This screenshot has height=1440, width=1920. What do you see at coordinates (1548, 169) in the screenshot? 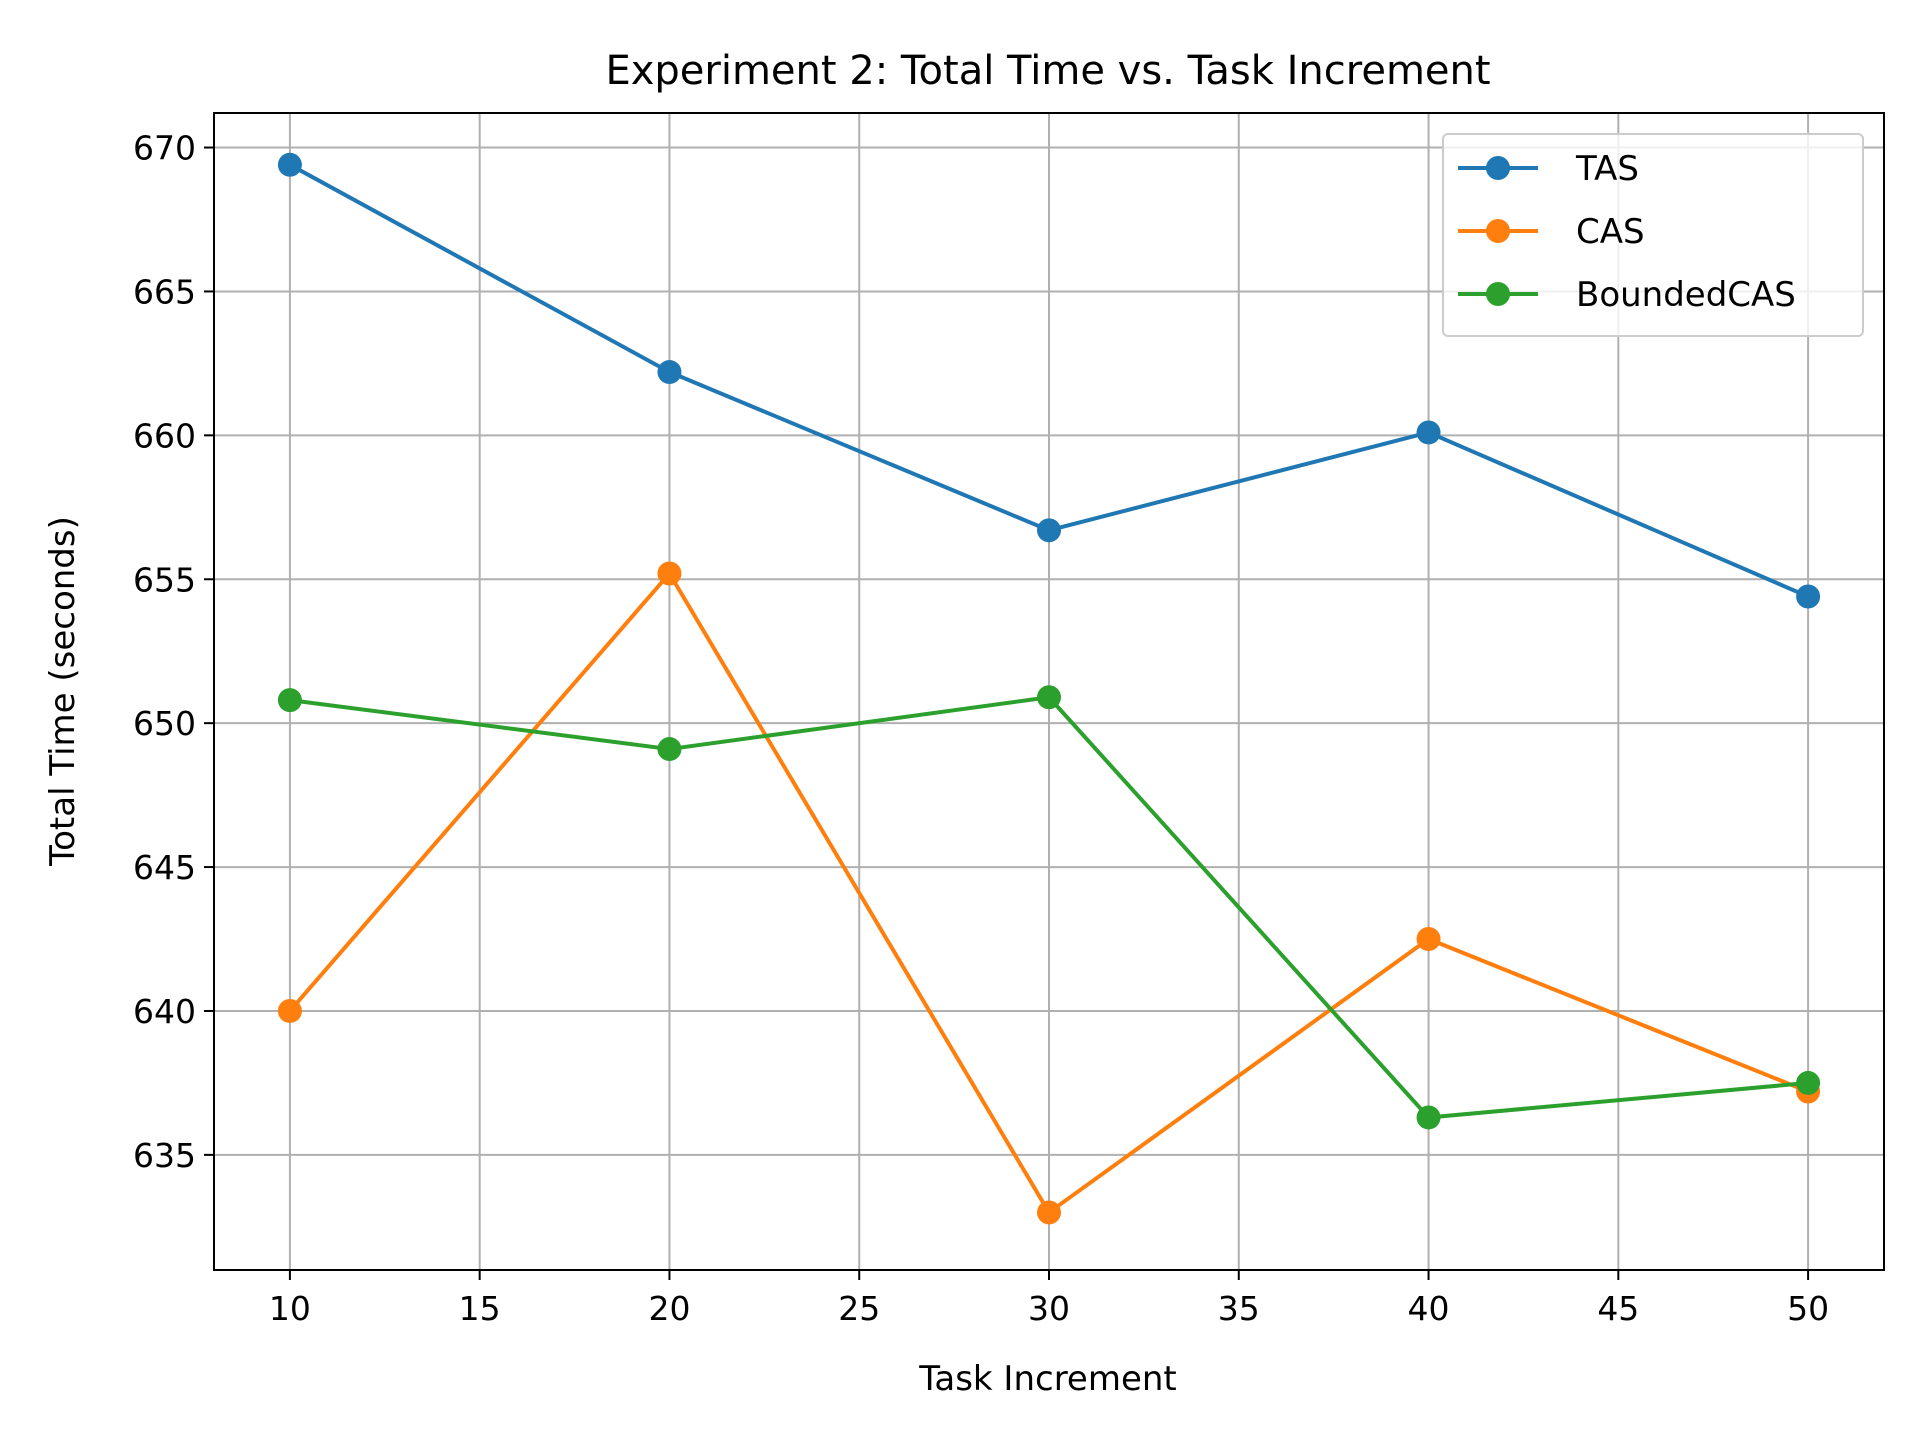
I see `legend-item-tas: TAS` at bounding box center [1548, 169].